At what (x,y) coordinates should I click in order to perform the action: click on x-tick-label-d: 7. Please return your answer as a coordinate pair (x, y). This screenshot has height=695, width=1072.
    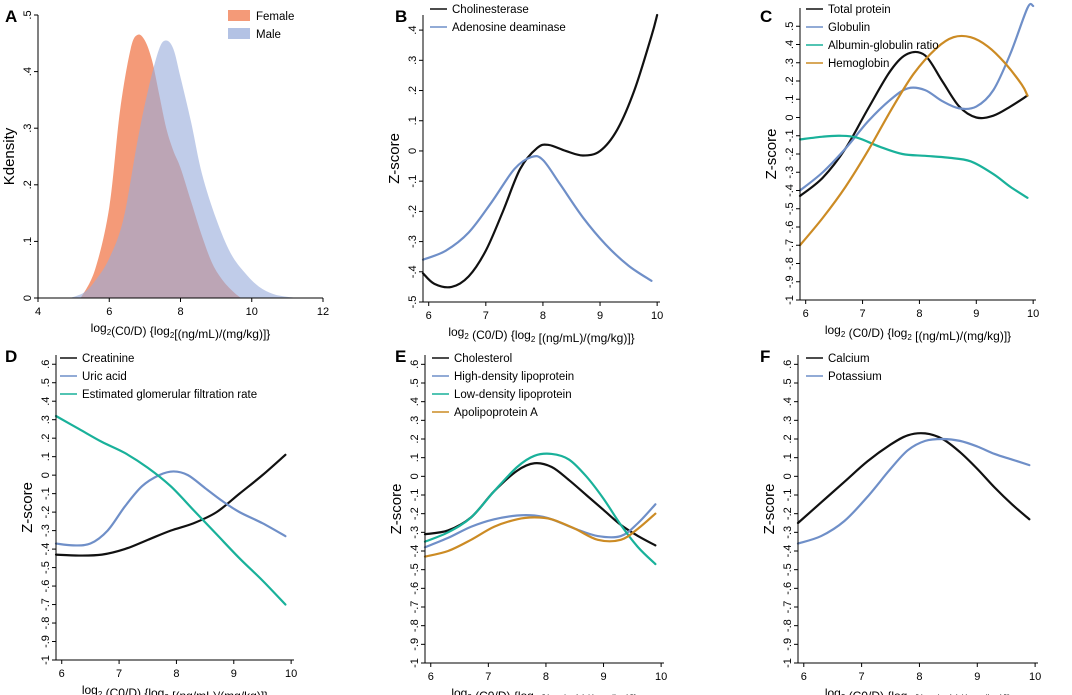
    Looking at the image, I should click on (119, 674).